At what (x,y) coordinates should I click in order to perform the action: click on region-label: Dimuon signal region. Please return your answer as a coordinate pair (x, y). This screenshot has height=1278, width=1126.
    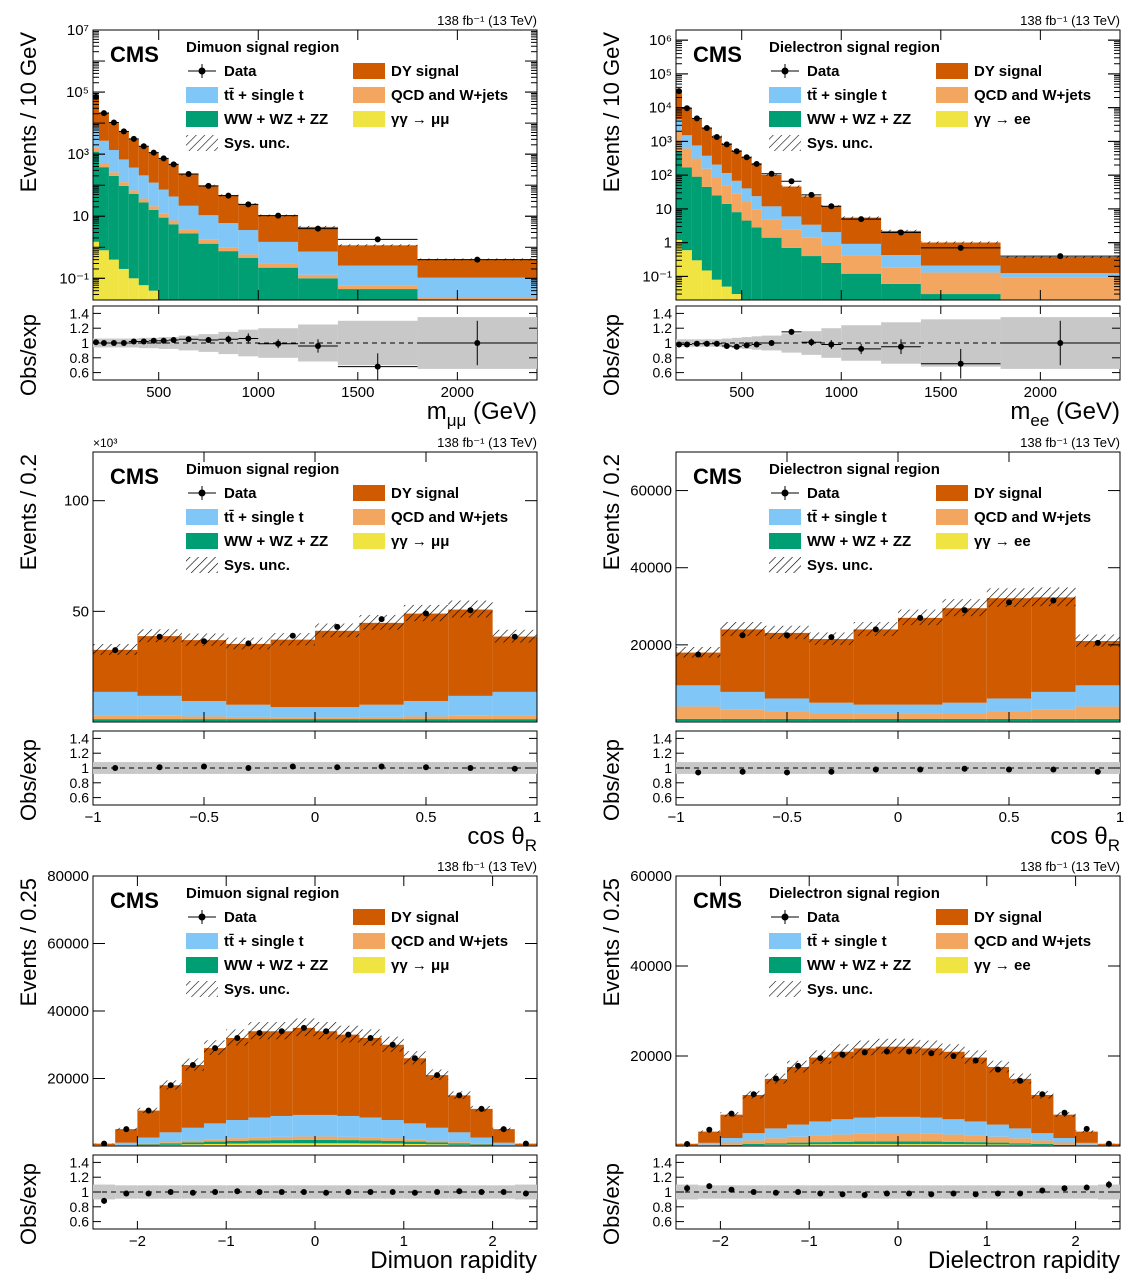
    Looking at the image, I should click on (262, 893).